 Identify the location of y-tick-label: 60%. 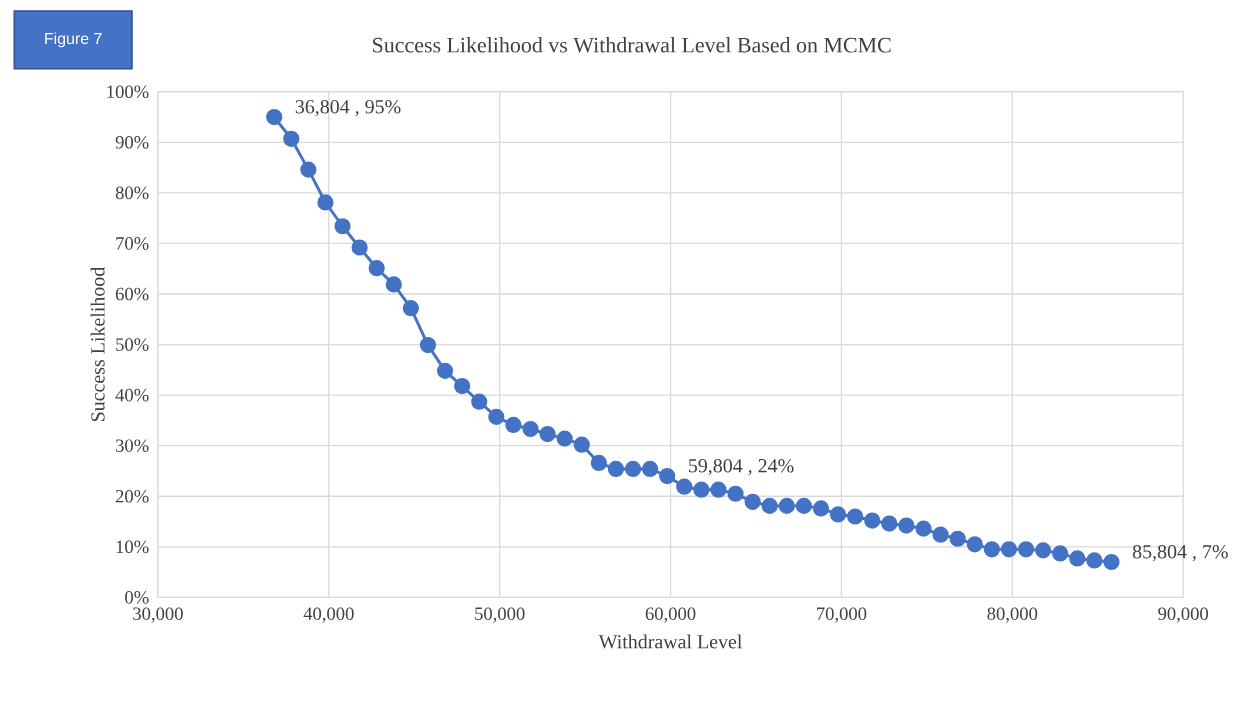
(132, 294).